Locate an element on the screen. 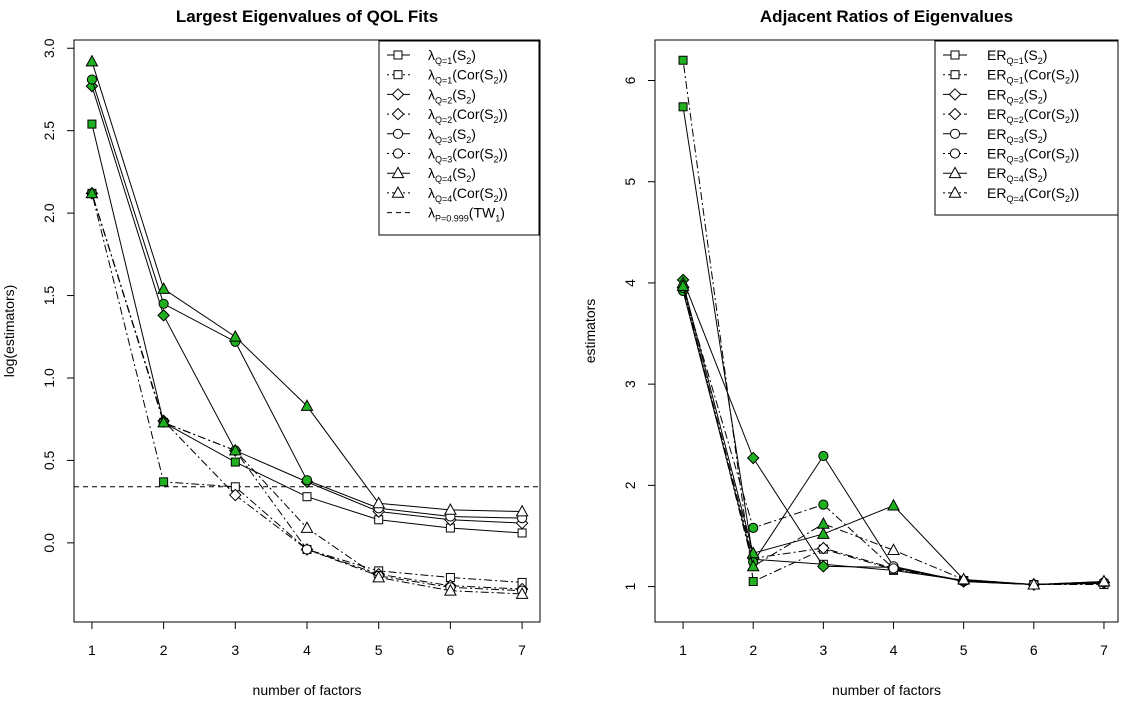 This screenshot has height=707, width=1131. y-tick-label: 0.5 is located at coordinates (49, 460).